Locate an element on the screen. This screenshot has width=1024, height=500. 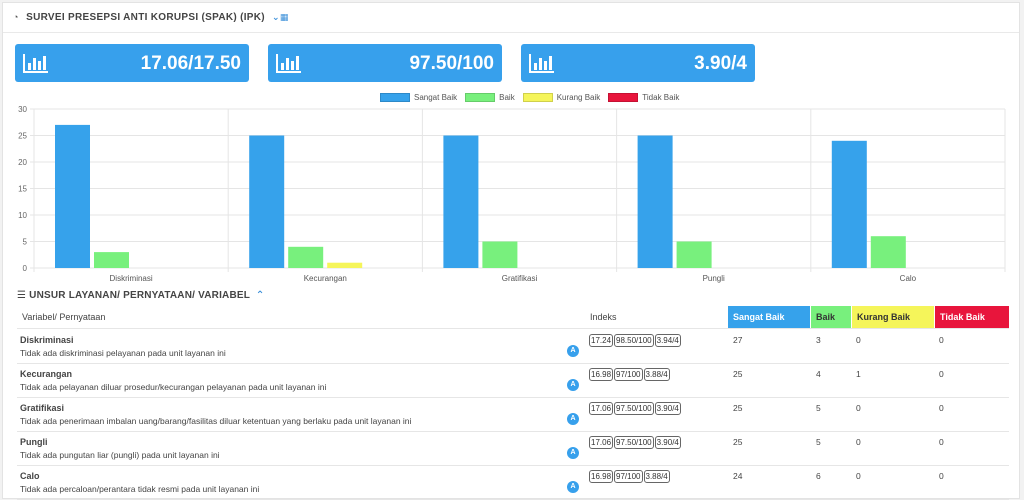
variable-name: Kecurangan is located at coordinates (46, 374).